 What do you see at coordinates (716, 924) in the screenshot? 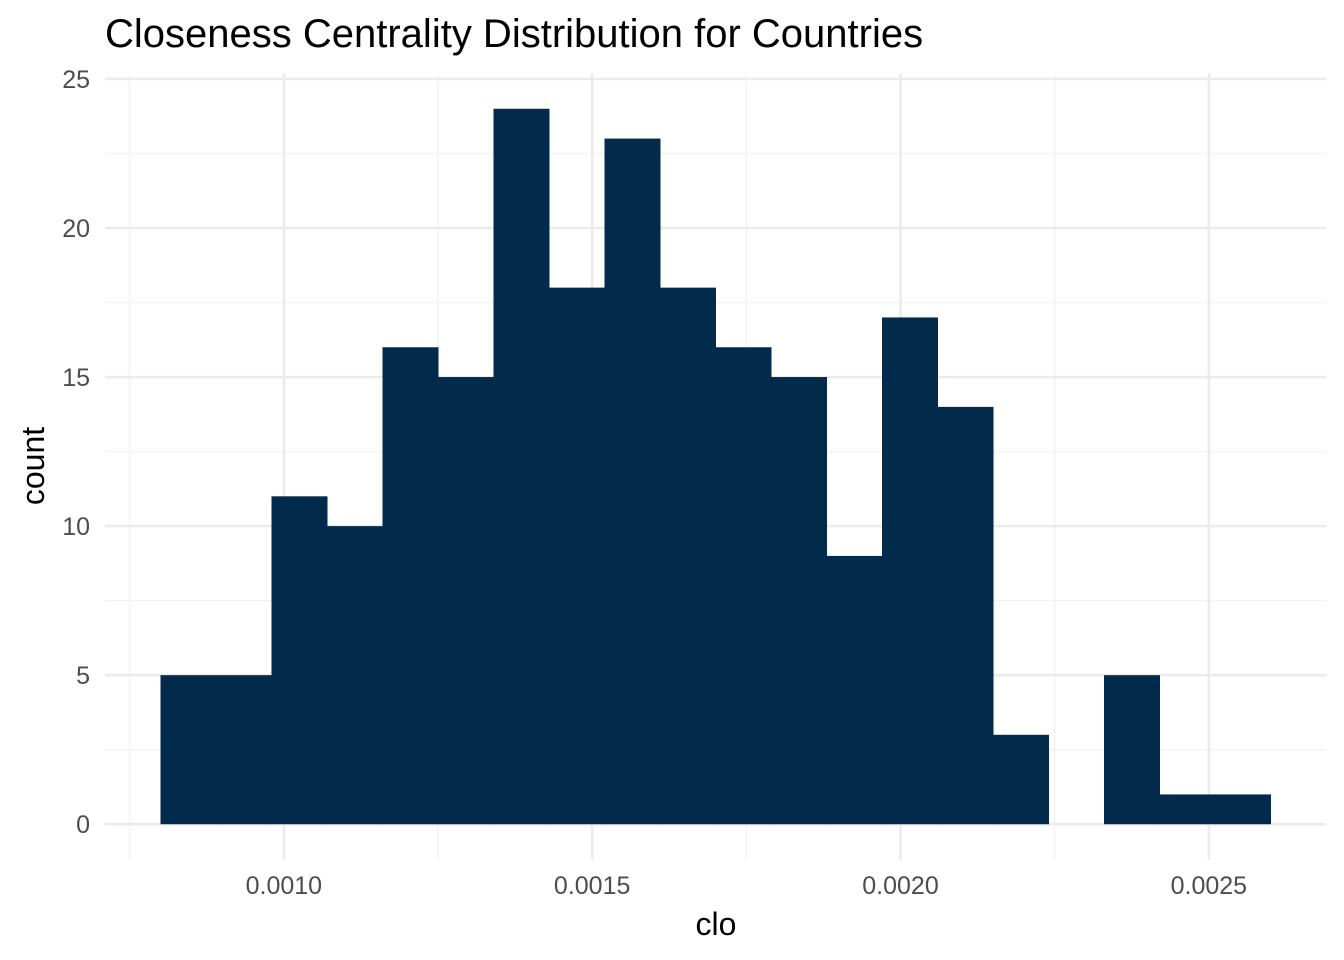
I see `x-axis-title: clo` at bounding box center [716, 924].